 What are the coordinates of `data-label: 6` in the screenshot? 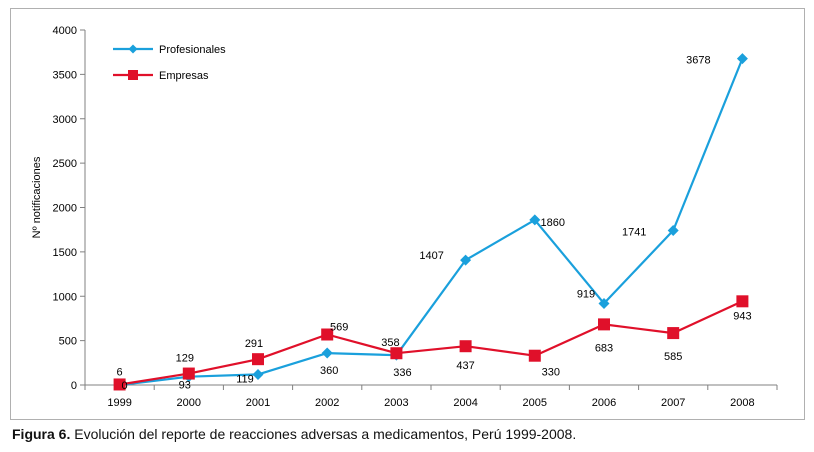 It's located at (120, 372).